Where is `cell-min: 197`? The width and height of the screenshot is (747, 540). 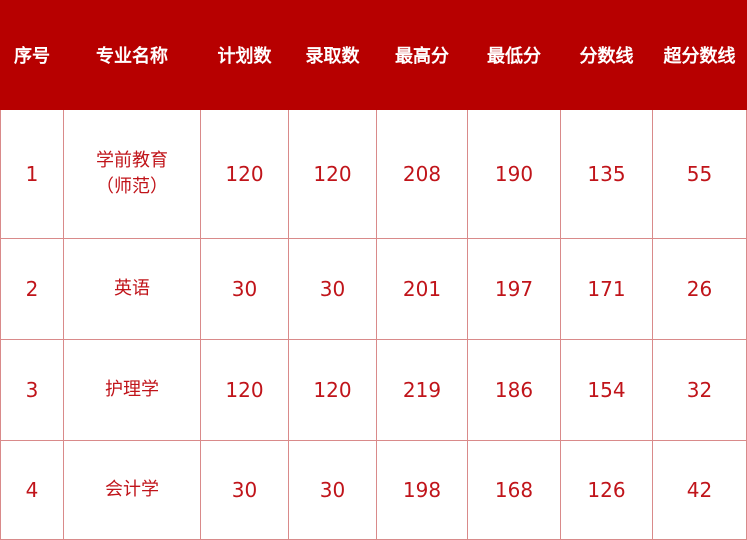
cell-min: 197 is located at coordinates (514, 289).